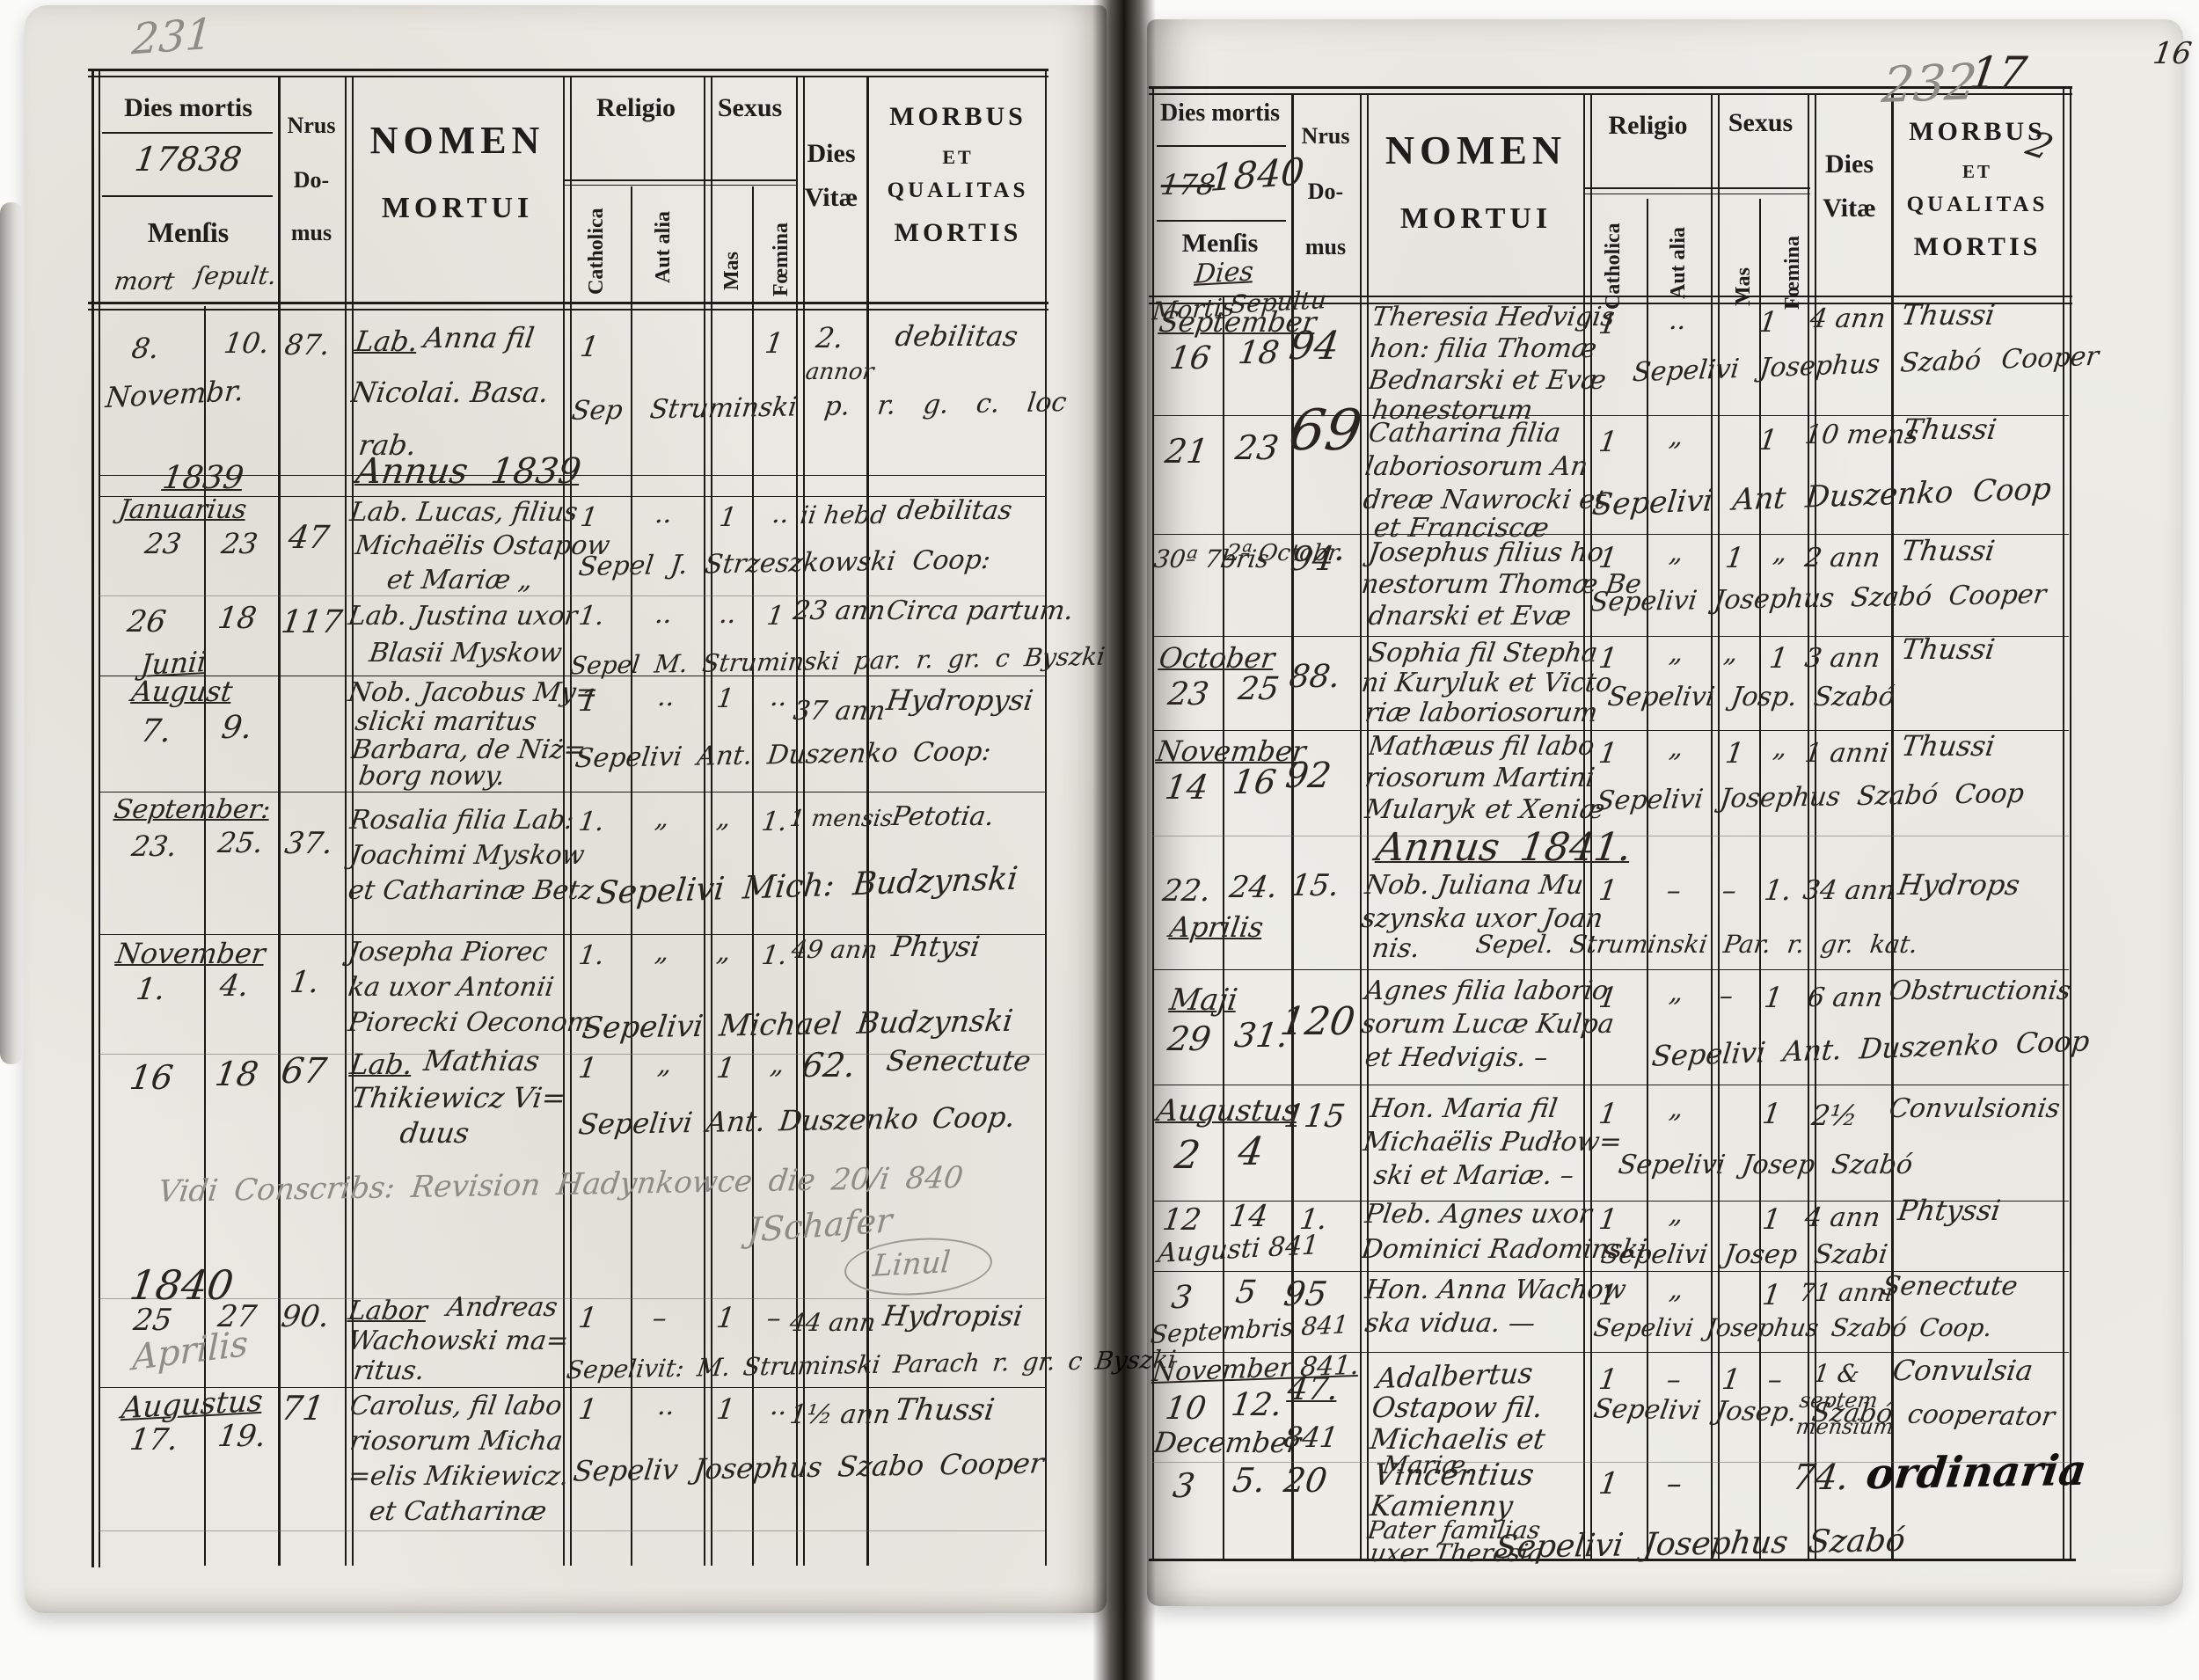 The image size is (2199, 1680). Describe the element at coordinates (1962, 1370) in the screenshot. I see `handwritten-entry: Convulsia` at that location.